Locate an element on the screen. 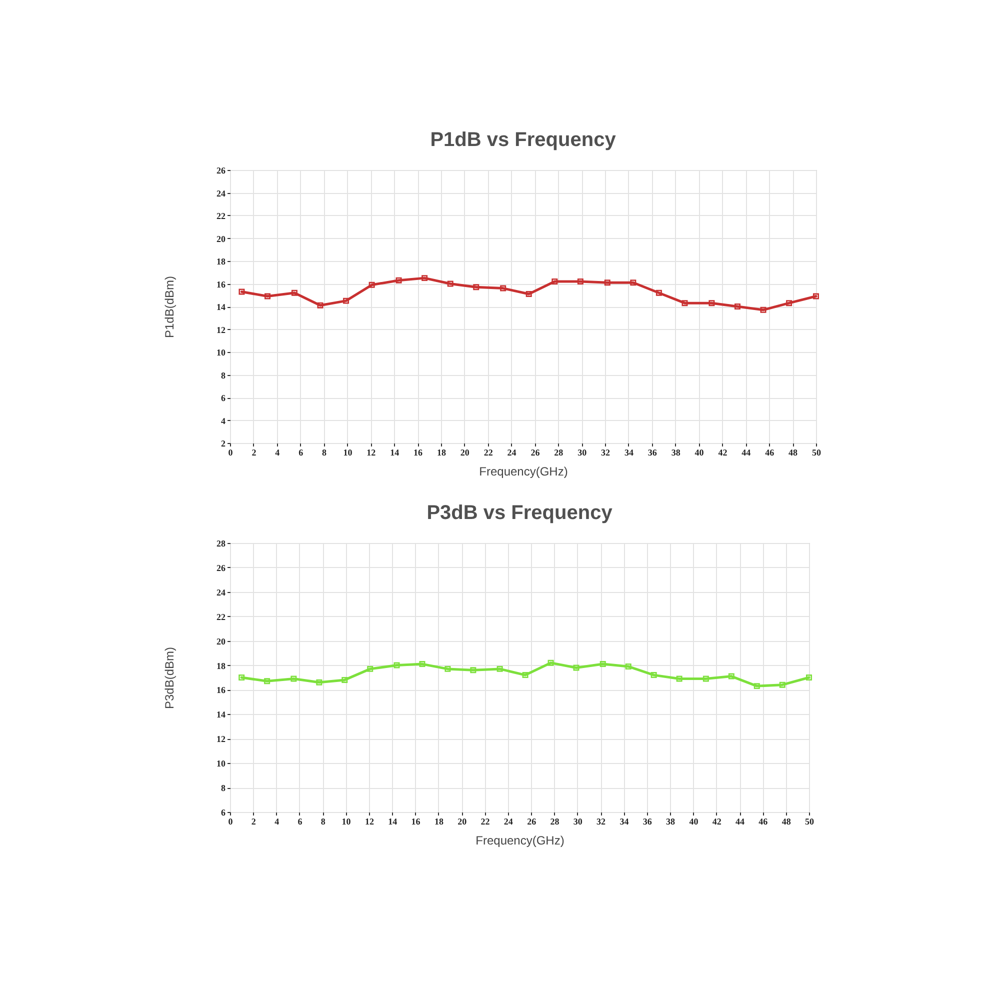 The width and height of the screenshot is (1000, 1000). y-tick-label: 2 is located at coordinates (223, 443).